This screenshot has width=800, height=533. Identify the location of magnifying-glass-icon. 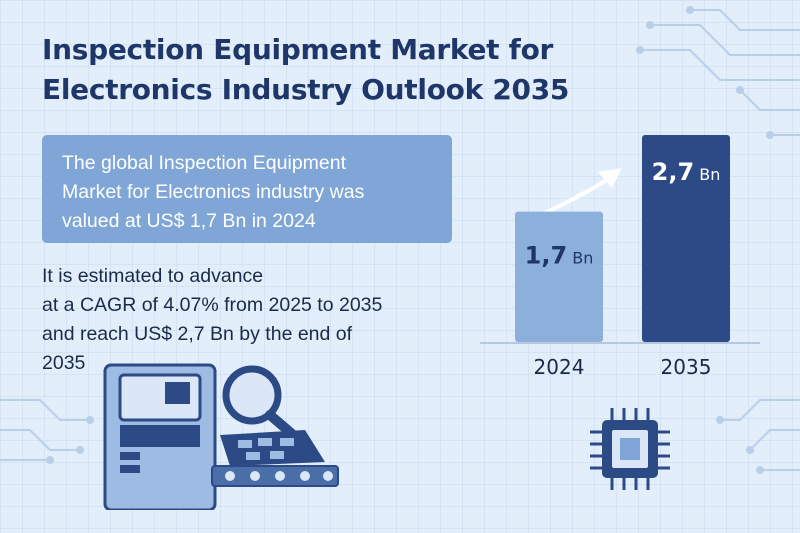
(266, 407).